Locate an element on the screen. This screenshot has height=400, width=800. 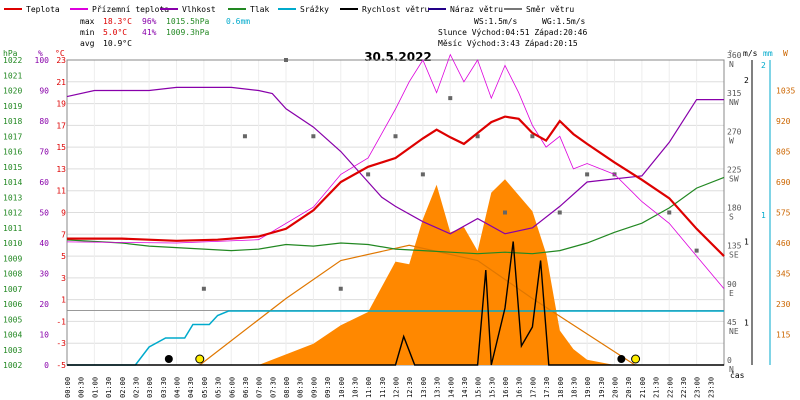
temp-tick-10: 3 is located at coordinates (63, 278).